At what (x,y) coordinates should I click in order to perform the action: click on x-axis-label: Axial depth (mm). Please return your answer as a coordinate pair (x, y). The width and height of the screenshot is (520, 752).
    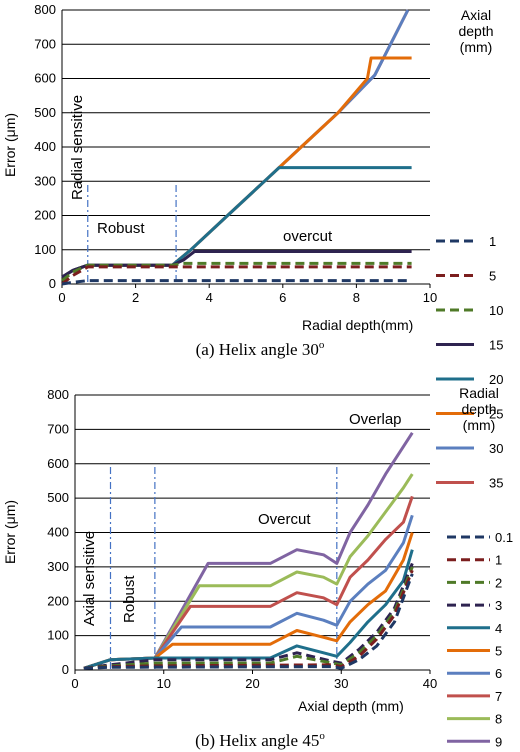
    Looking at the image, I should click on (351, 706).